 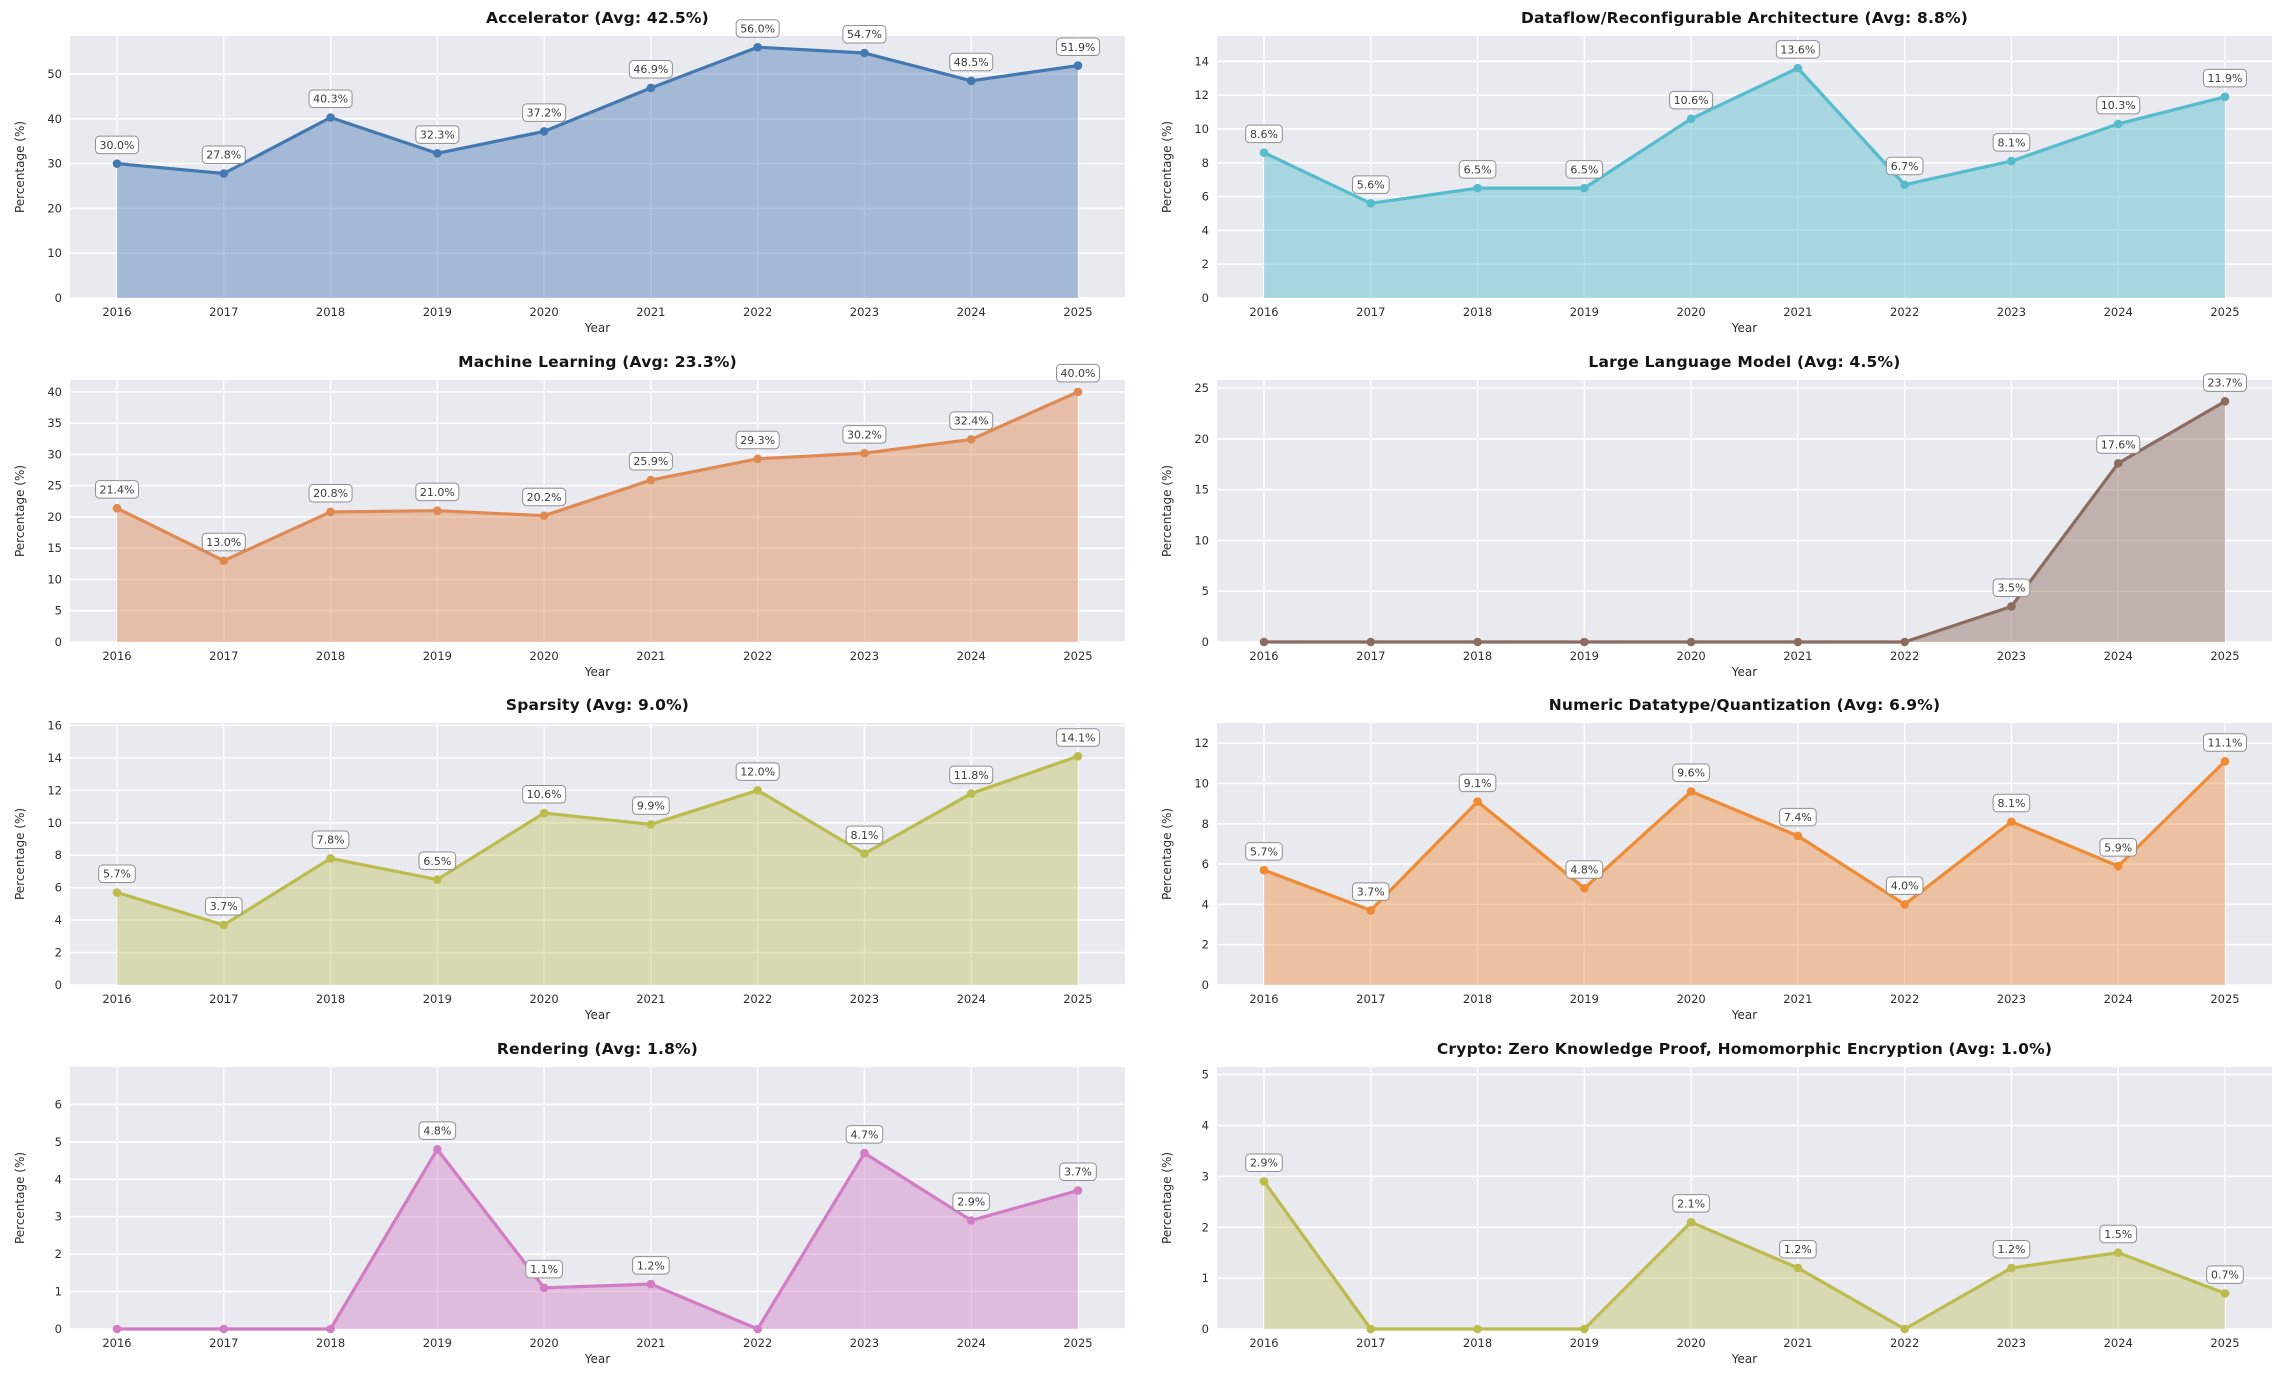 I want to click on y-axis-ticks: 0 2 4 6 8 10 12 14, so click(x=1201, y=179).